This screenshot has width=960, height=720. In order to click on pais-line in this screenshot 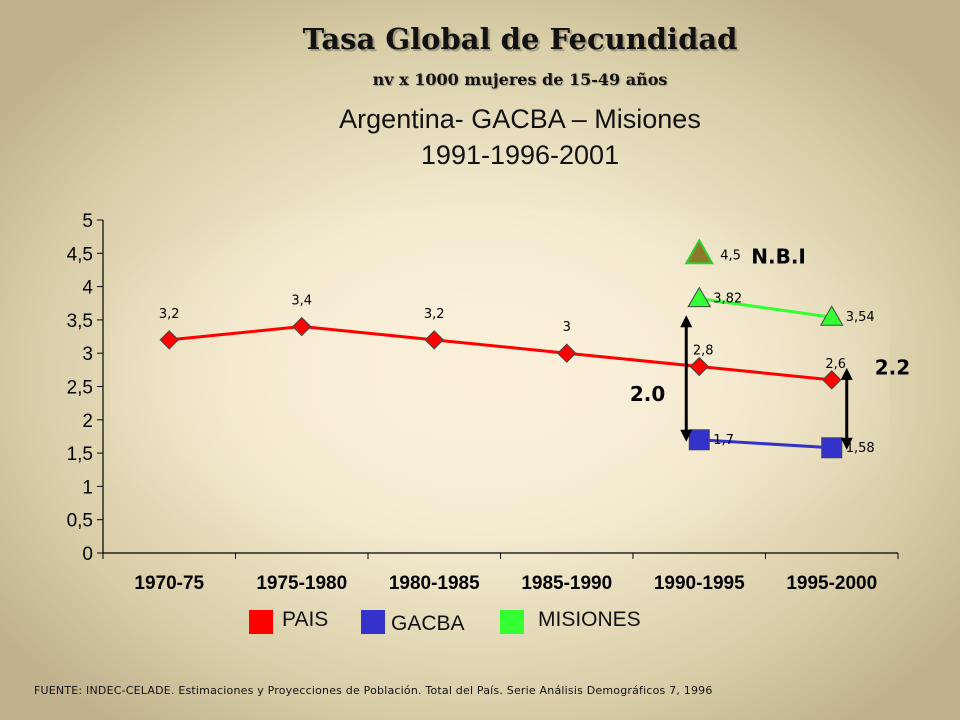, I will do `click(500, 353)`.